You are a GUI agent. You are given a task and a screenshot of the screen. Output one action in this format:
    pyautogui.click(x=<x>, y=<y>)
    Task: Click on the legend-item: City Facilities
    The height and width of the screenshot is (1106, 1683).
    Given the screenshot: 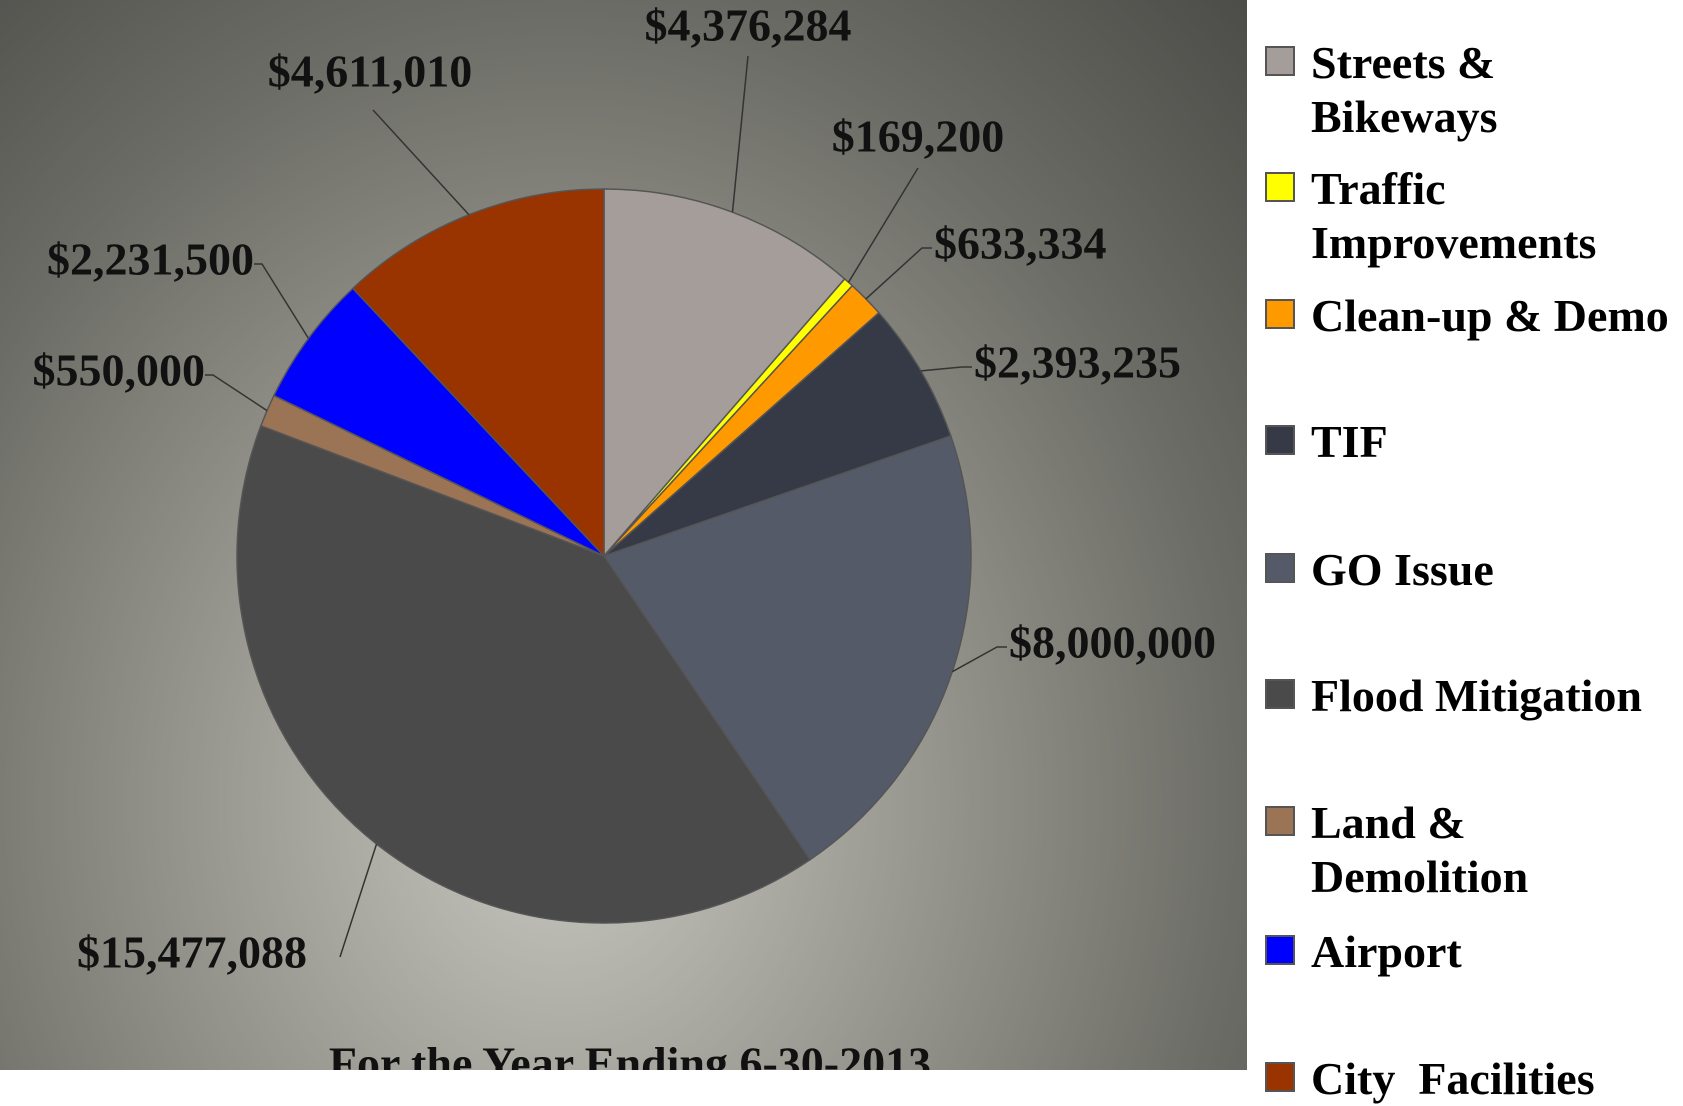 What is the action you would take?
    pyautogui.click(x=1469, y=1079)
    